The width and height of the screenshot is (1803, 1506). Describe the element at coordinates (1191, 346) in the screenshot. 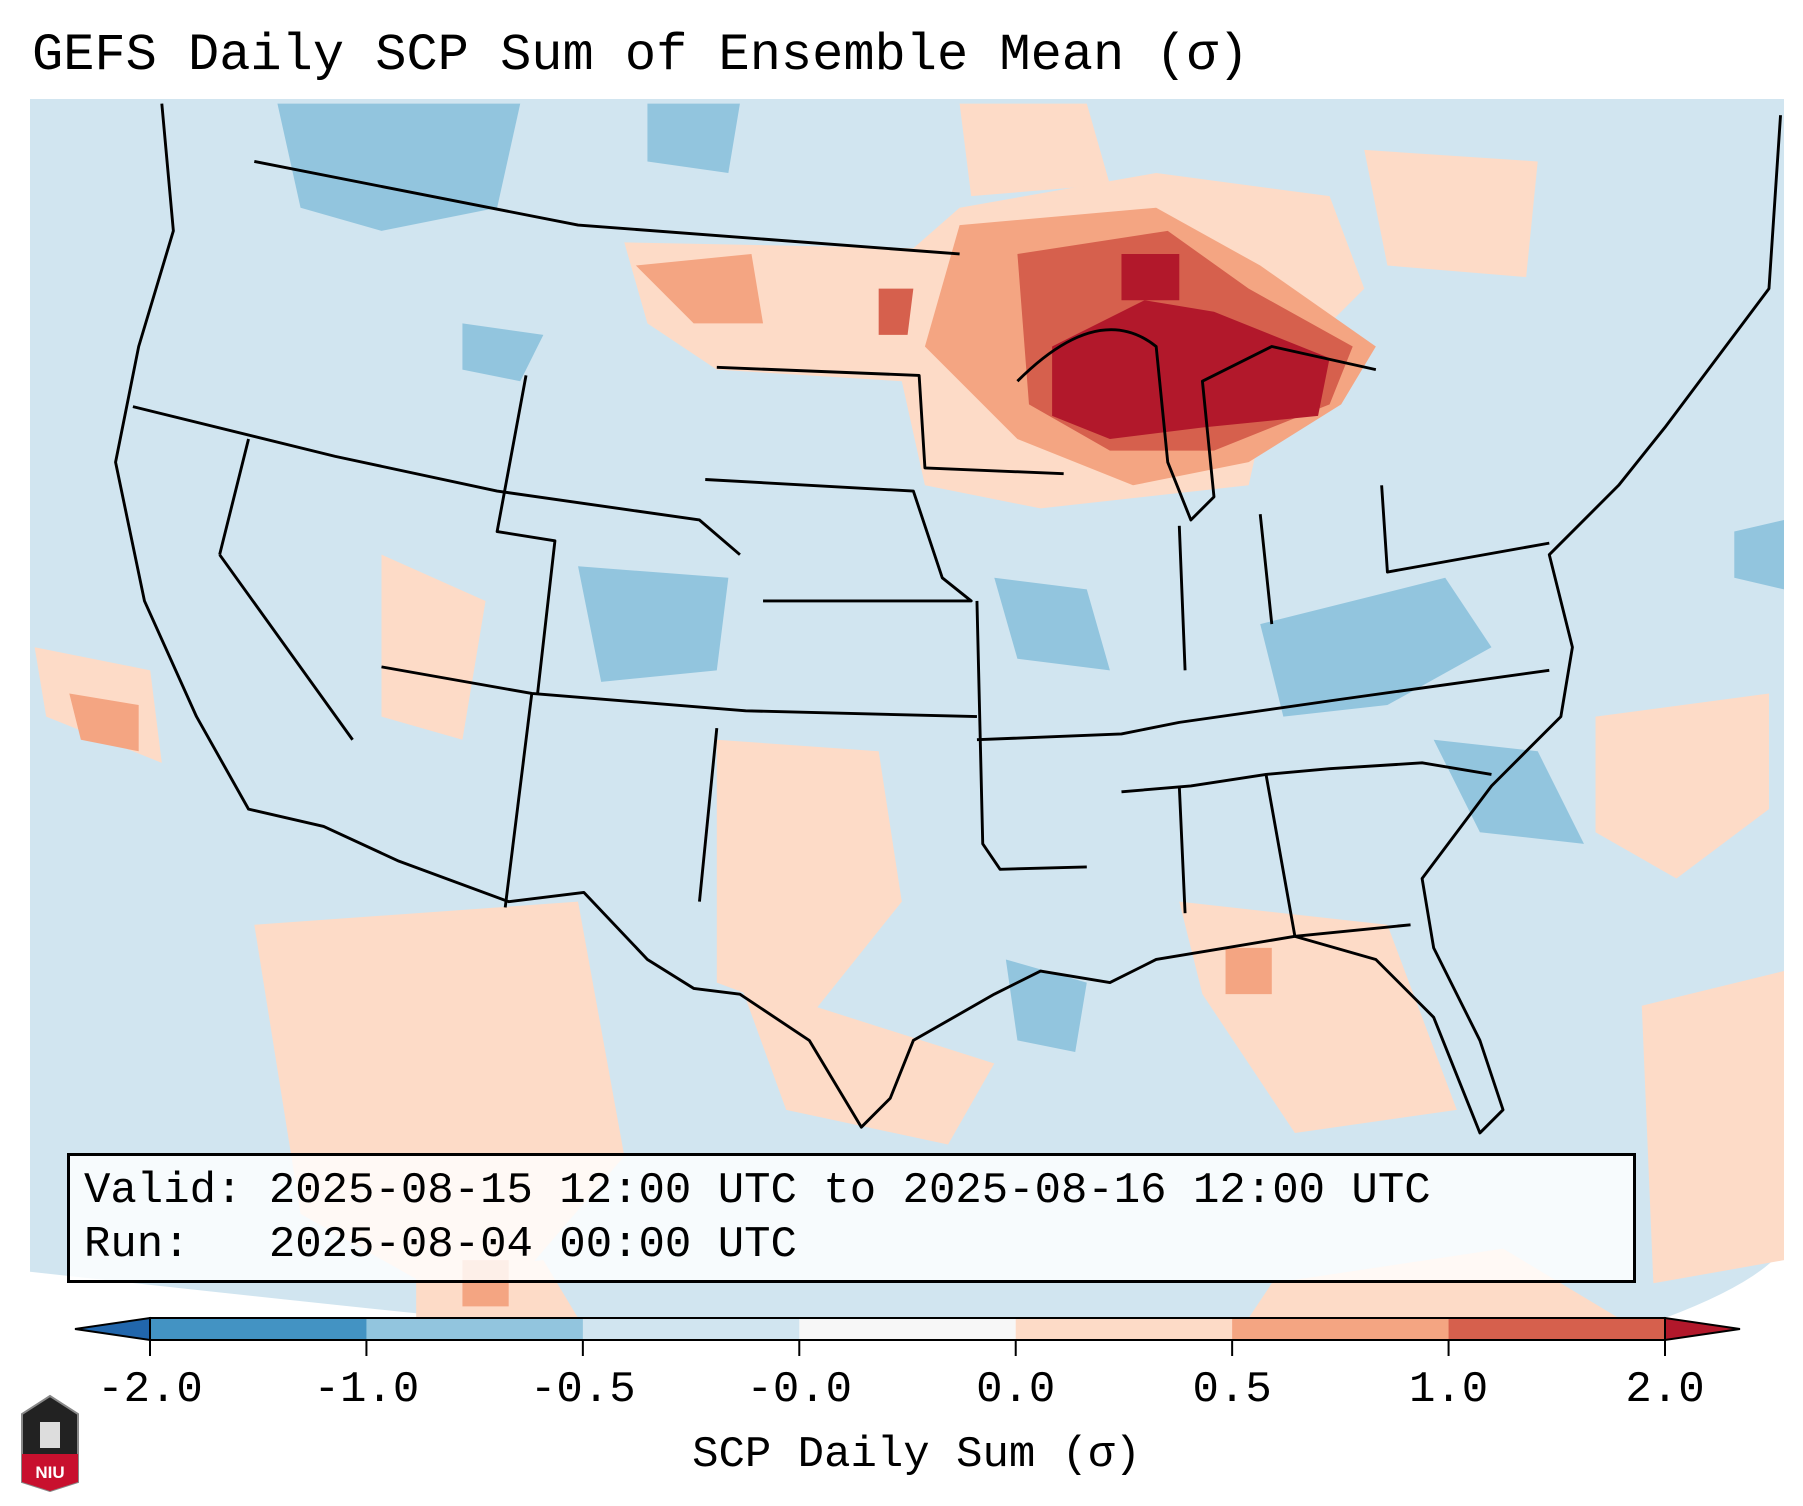

I see `extreme-positive-areas` at that location.